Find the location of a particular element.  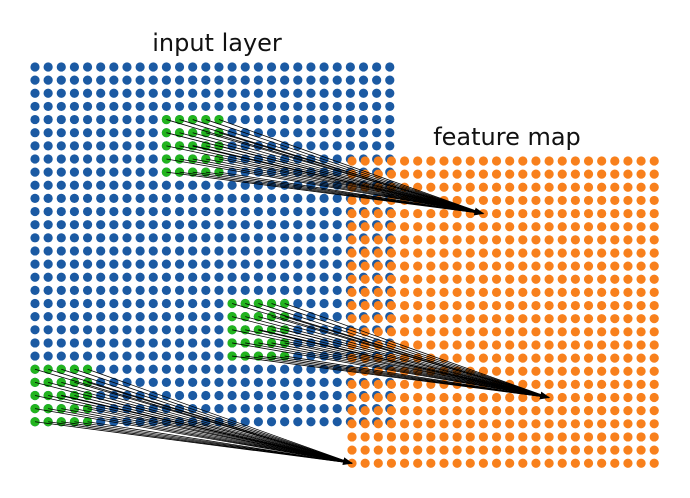

receptive-neuron is located at coordinates (193, 133).